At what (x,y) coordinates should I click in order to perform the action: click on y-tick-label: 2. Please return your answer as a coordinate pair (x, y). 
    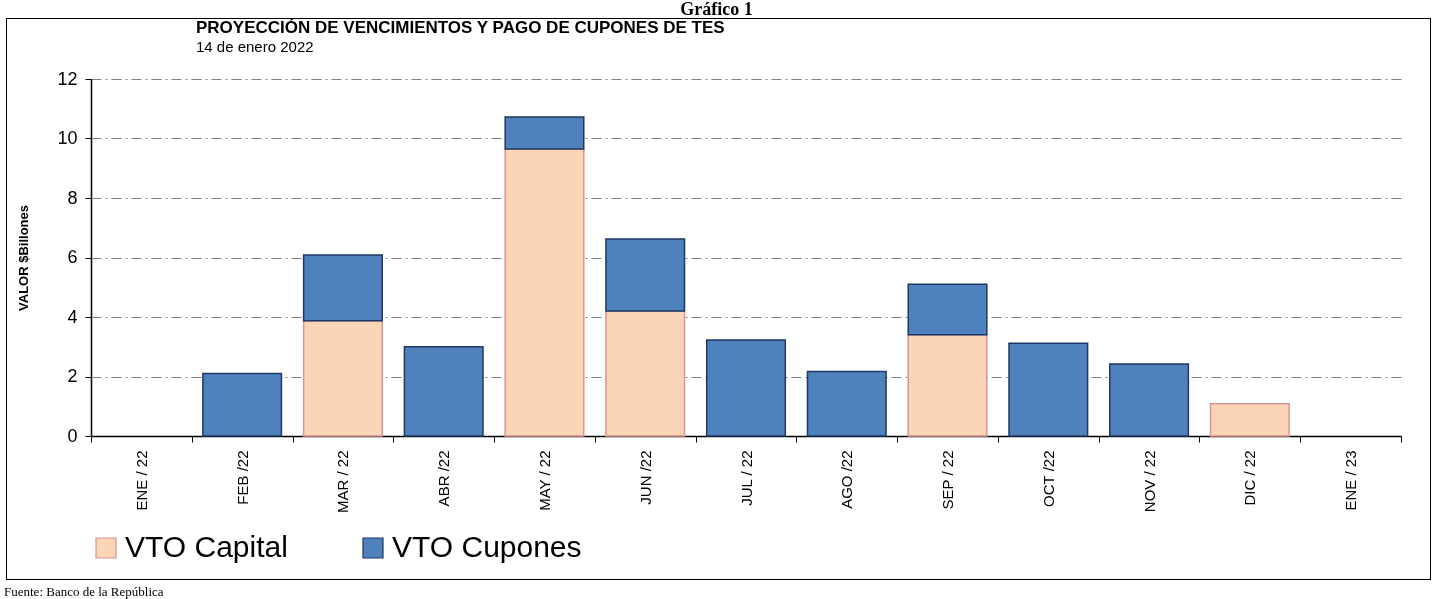
    Looking at the image, I should click on (72, 376).